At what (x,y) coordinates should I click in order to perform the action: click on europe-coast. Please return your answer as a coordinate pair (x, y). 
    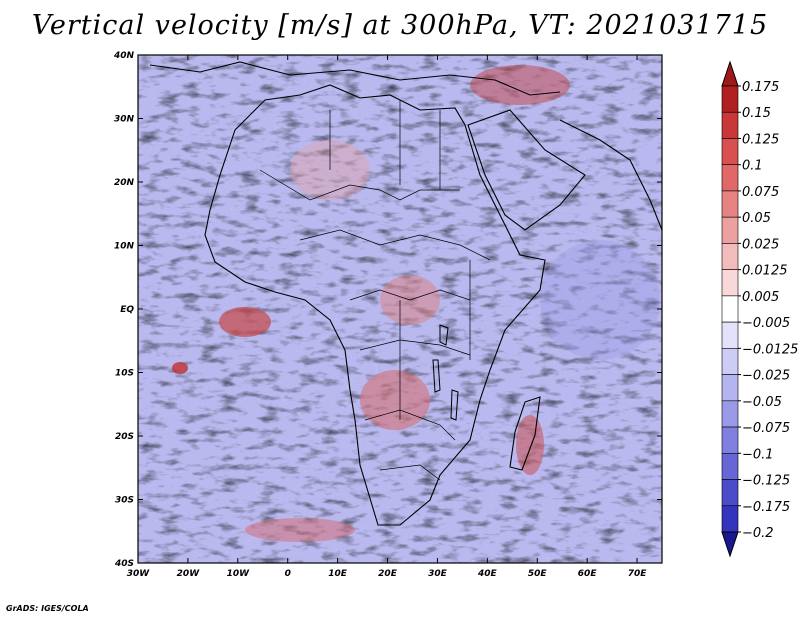
    Looking at the image, I should click on (355, 78).